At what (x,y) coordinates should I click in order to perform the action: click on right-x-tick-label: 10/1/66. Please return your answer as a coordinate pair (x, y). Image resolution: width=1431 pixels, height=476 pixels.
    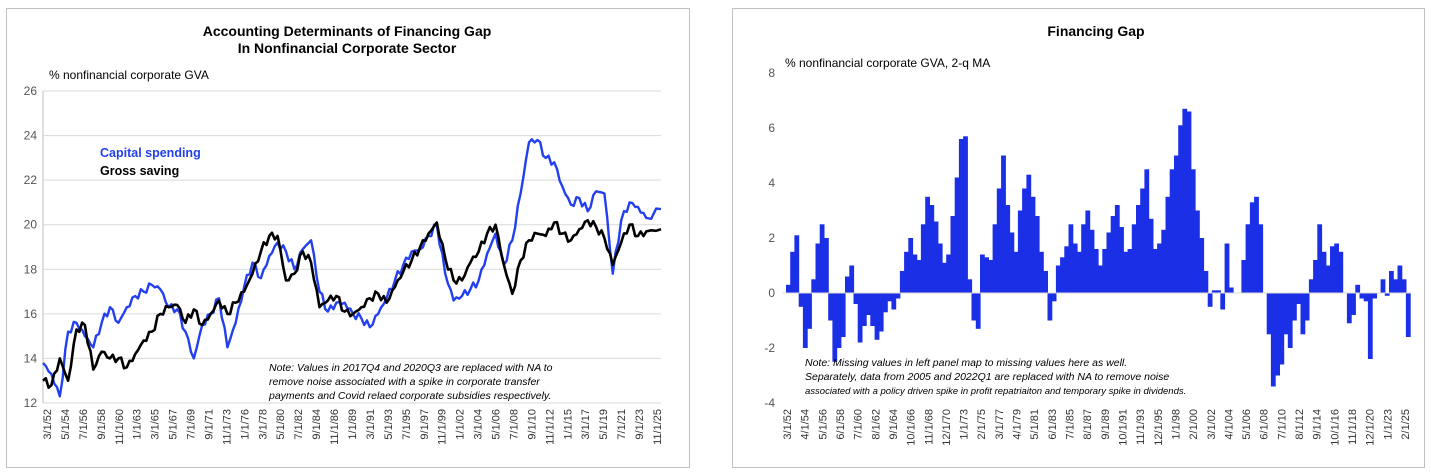
    Looking at the image, I should click on (912, 427).